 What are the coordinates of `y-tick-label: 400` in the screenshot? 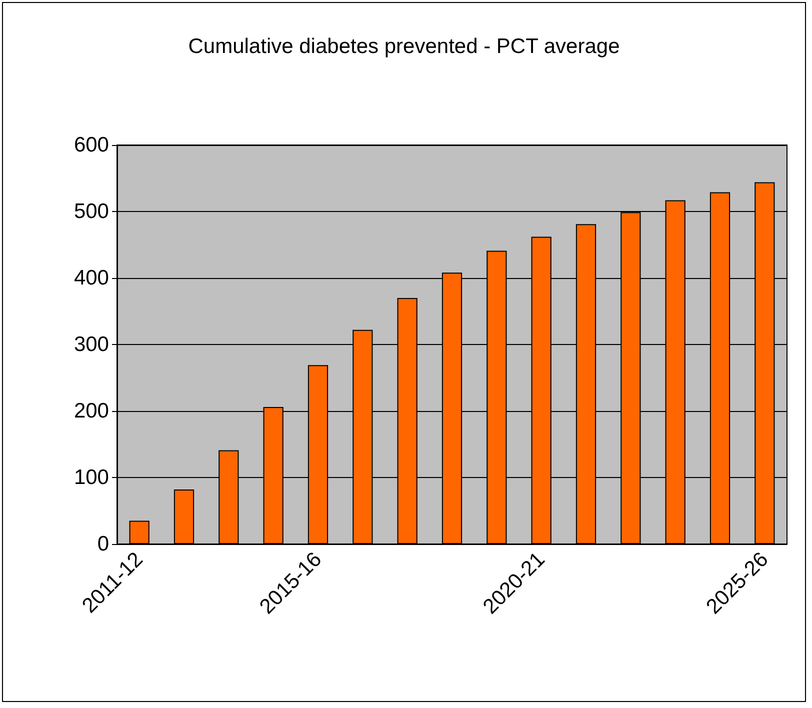 It's located at (91, 278).